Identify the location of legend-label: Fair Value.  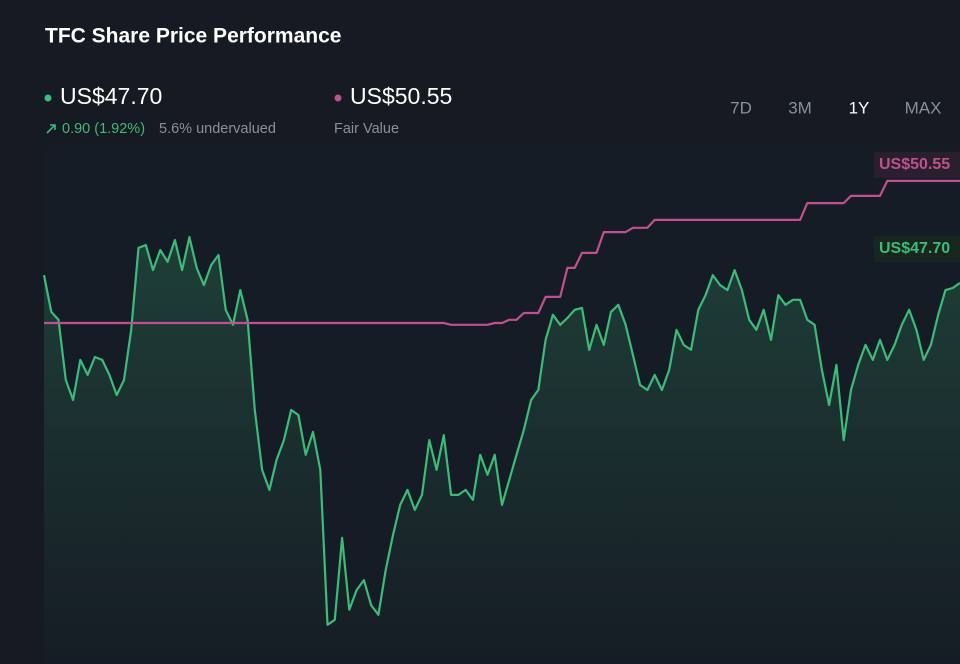
(366, 129).